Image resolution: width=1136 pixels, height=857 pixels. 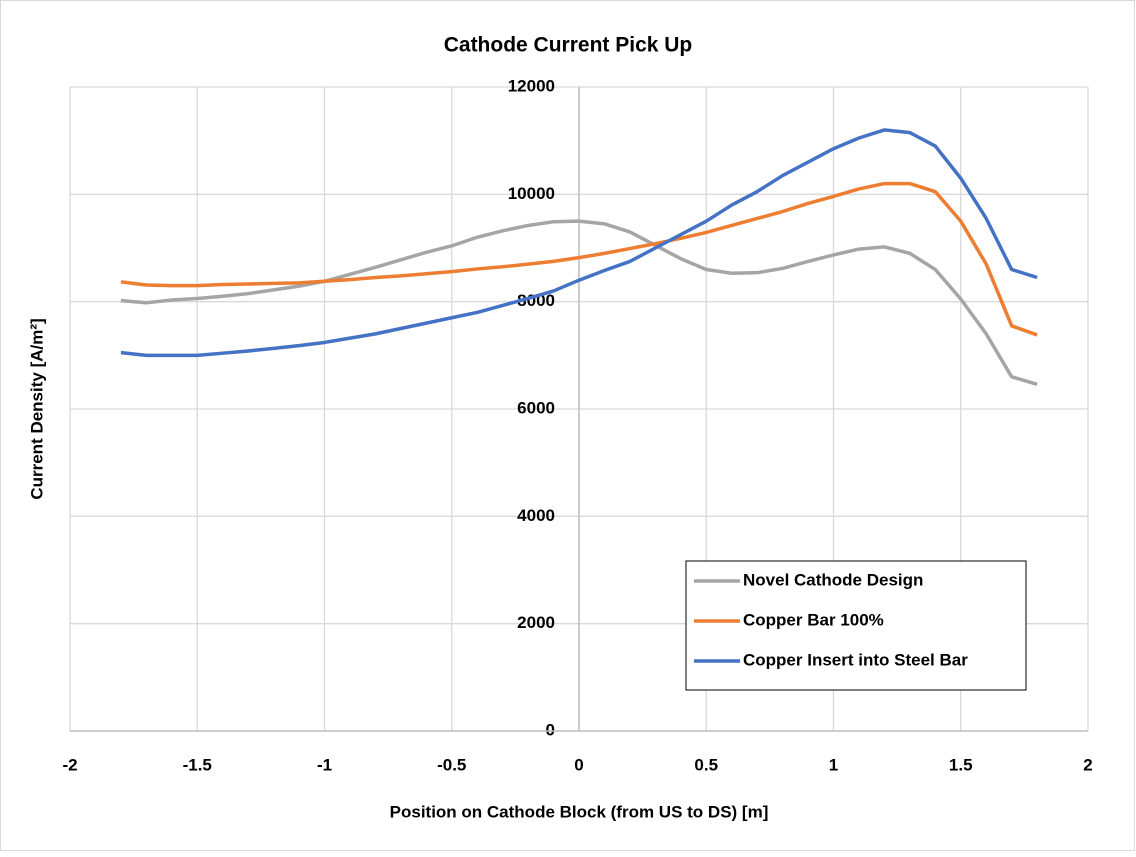 I want to click on legend-label: Novel Cathode Design, so click(x=833, y=579).